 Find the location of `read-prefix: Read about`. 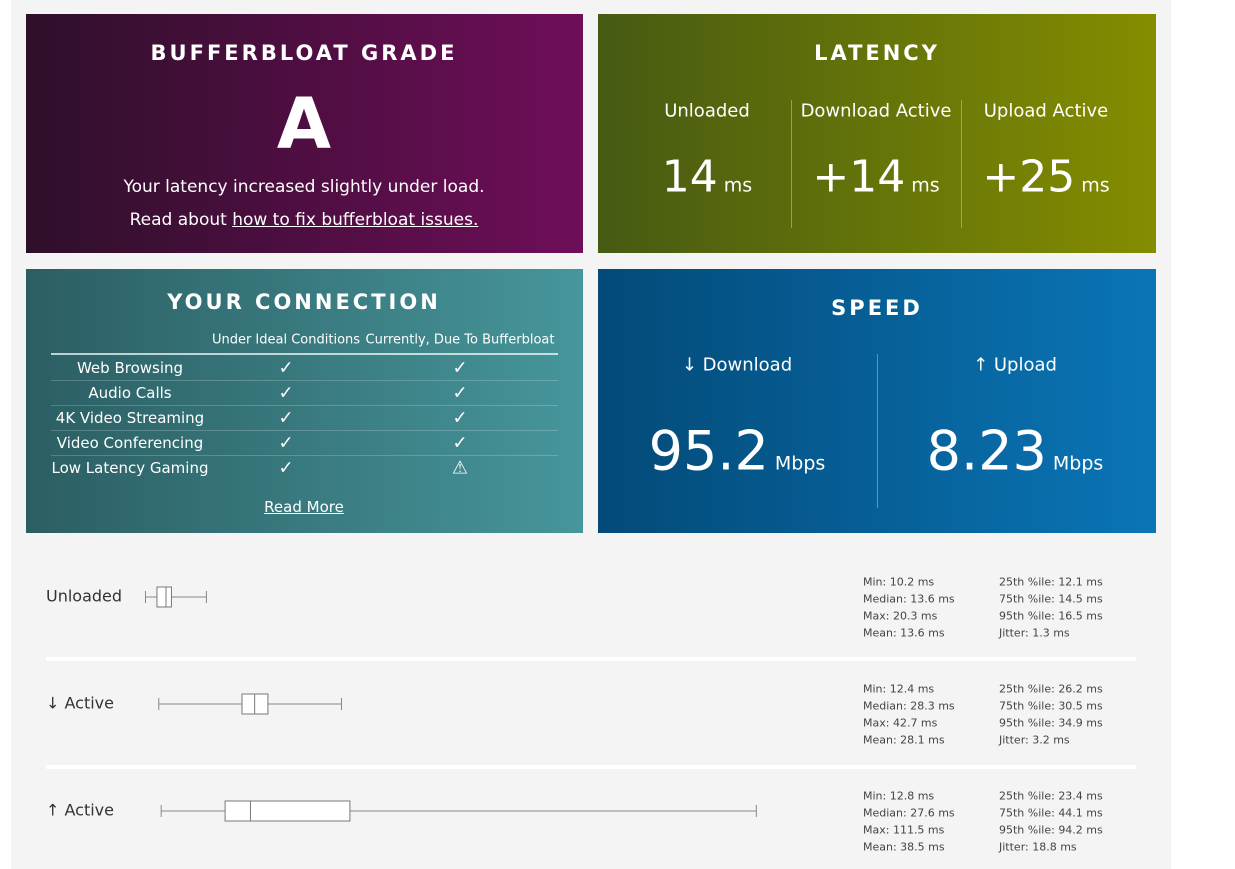

read-prefix: Read about is located at coordinates (178, 220).